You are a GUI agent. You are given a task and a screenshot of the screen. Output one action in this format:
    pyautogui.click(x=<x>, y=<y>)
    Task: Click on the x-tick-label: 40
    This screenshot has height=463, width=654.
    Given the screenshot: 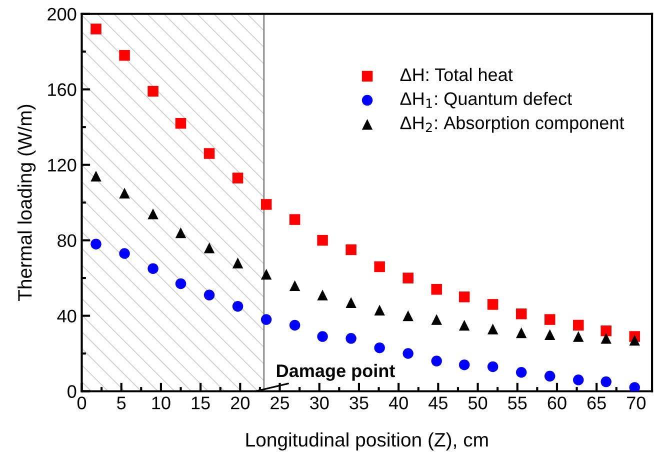 What is the action you would take?
    pyautogui.click(x=398, y=403)
    